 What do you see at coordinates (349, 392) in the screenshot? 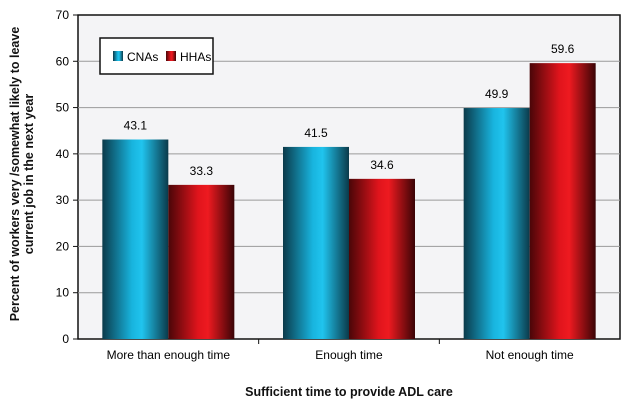
I see `x-axis-label: Sufficient time to provide ADL care` at bounding box center [349, 392].